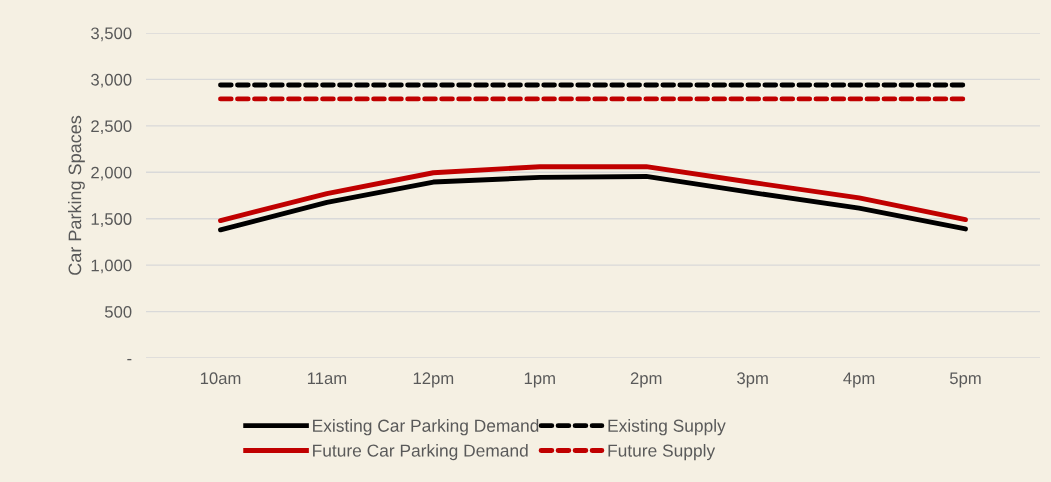 The height and width of the screenshot is (482, 1051). I want to click on x-tick-label: 5pm, so click(965, 380).